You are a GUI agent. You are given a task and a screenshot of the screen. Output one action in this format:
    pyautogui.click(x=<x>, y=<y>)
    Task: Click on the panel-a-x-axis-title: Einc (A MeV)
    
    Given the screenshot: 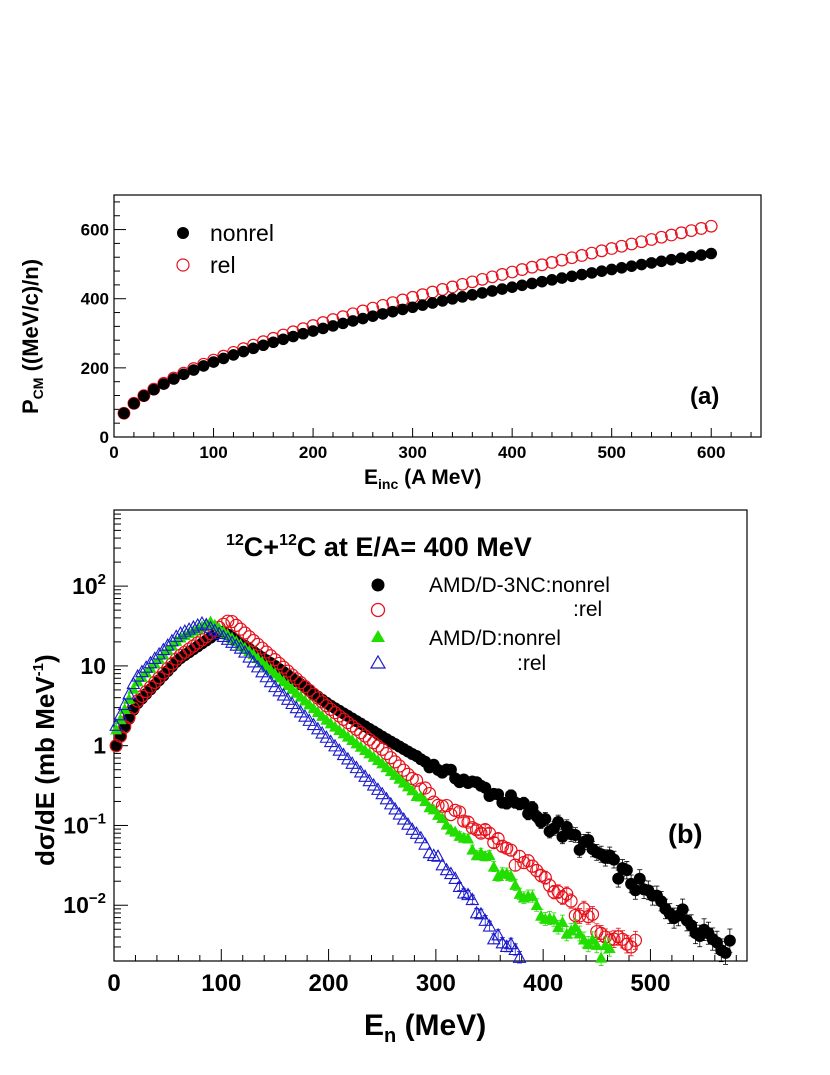 What is the action you would take?
    pyautogui.click(x=422, y=479)
    